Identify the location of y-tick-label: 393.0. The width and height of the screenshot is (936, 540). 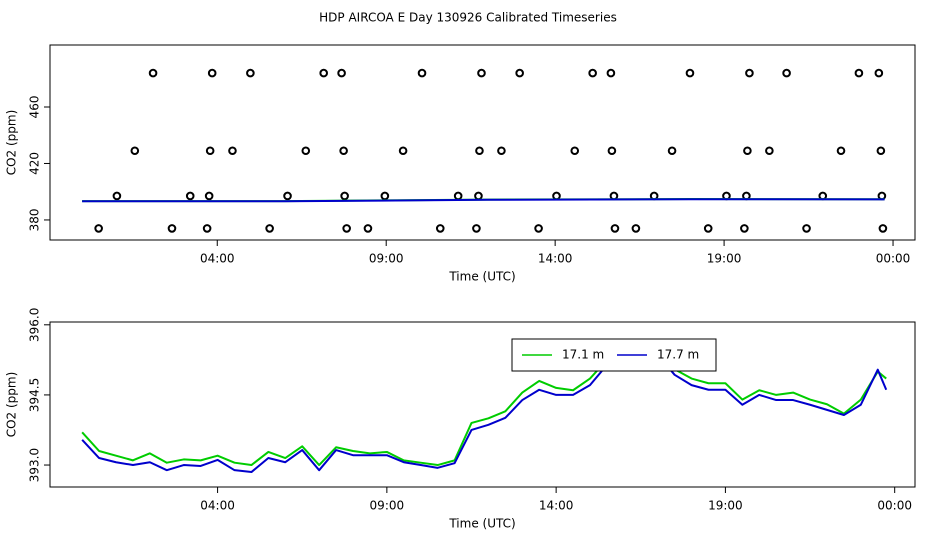
(35, 465).